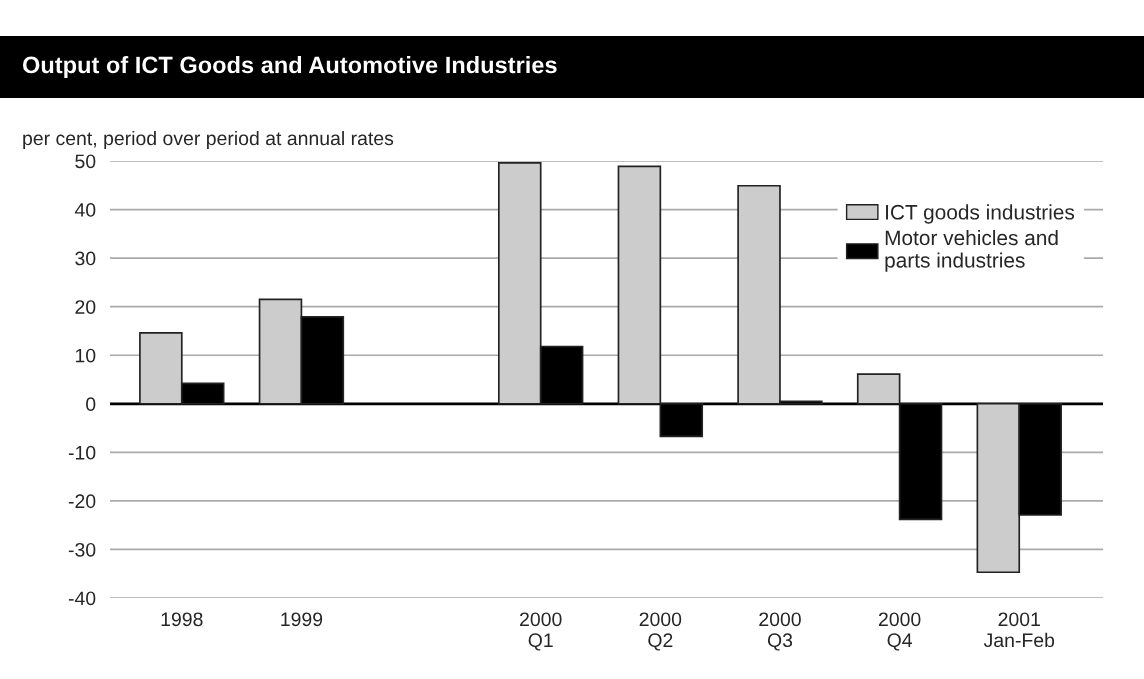  I want to click on x-tick-label: 2000 Q2, so click(660, 631).